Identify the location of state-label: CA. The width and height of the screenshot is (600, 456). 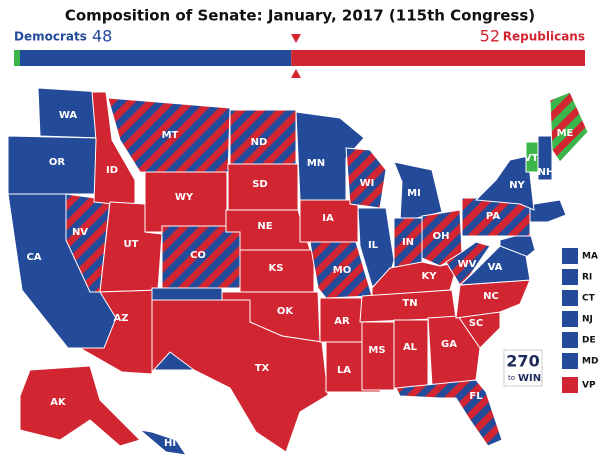
(33, 257).